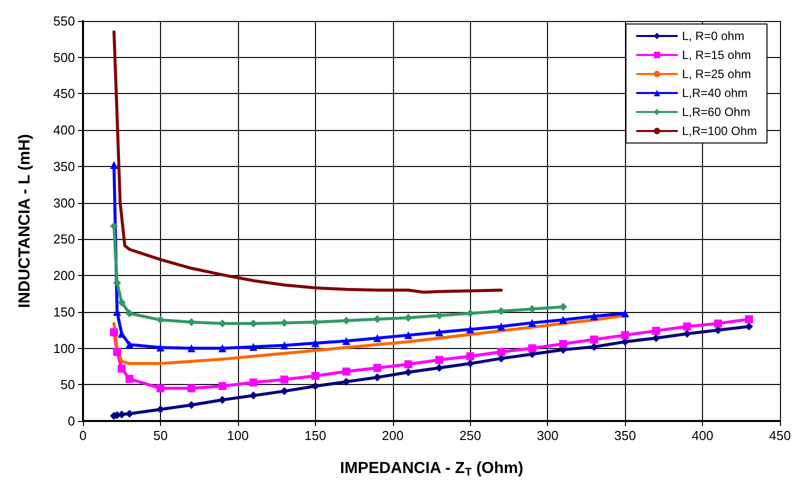  I want to click on legend-label: L, R=15 ohm, so click(717, 55).